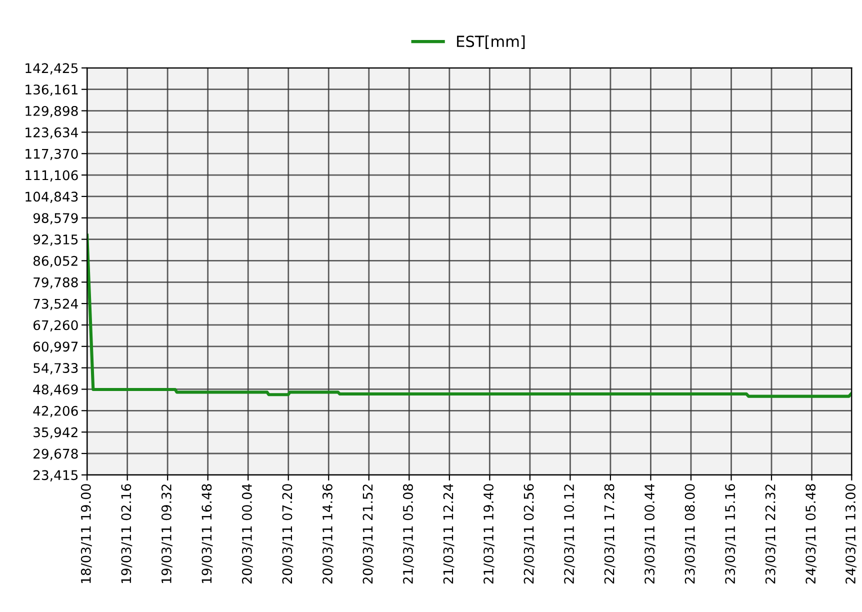  I want to click on x-tick-label: 23/03/11 22.32, so click(770, 534).